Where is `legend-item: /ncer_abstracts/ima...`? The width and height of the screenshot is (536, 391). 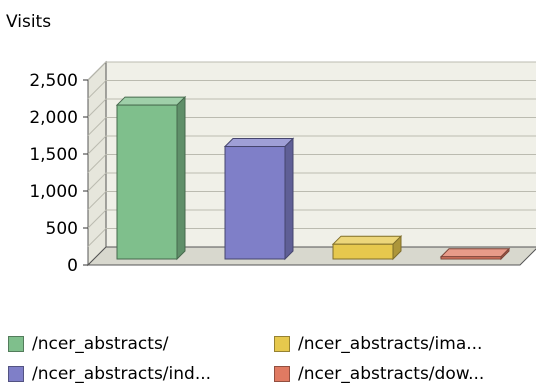 legend-item: /ncer_abstracts/ima... is located at coordinates (378, 344).